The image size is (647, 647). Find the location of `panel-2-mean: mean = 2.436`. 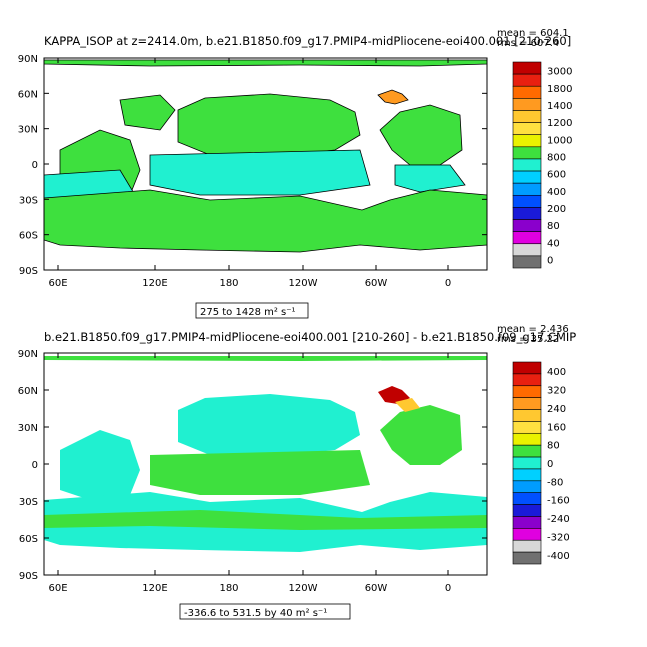

panel-2-mean: mean = 2.436 is located at coordinates (533, 329).